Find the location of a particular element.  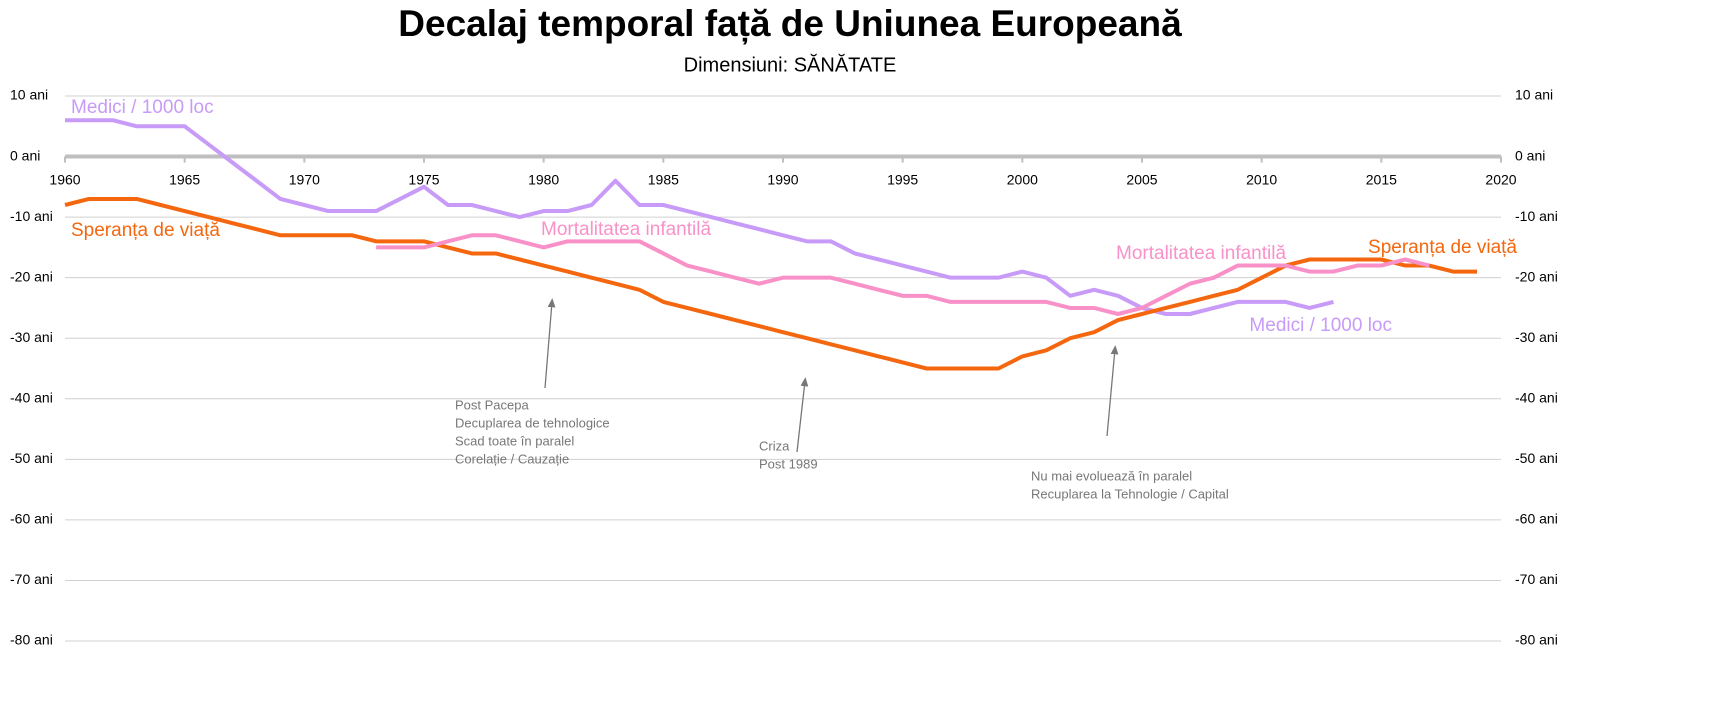

x-tick-label: 2015 is located at coordinates (1381, 179).